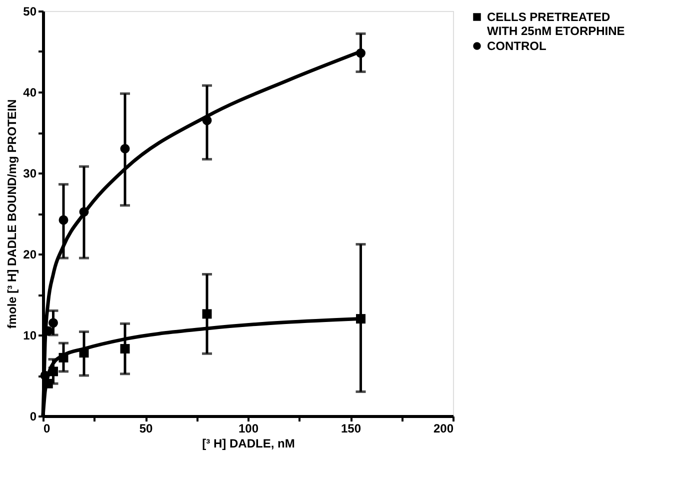 This screenshot has width=678, height=487. What do you see at coordinates (556, 24) in the screenshot?
I see `legend-label: CELLS PRETREATED WITH 25nM ETORPHINE` at bounding box center [556, 24].